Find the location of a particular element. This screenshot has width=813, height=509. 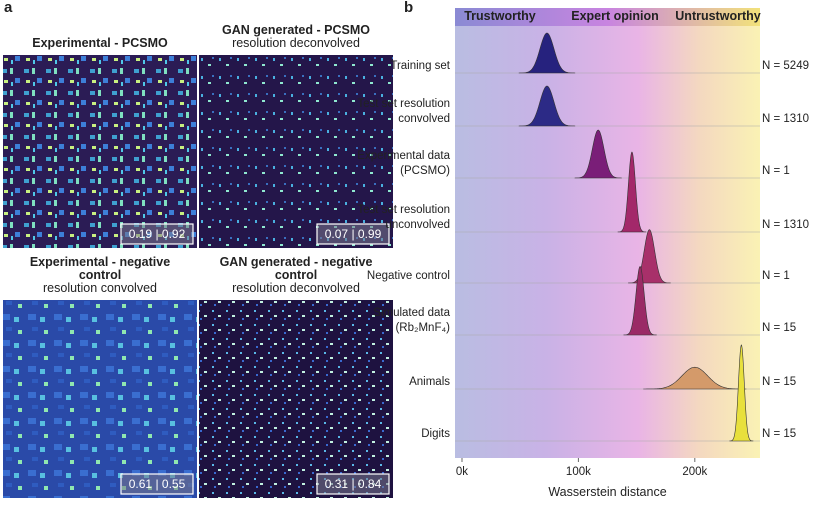

row-label: Training set is located at coordinates (420, 66).